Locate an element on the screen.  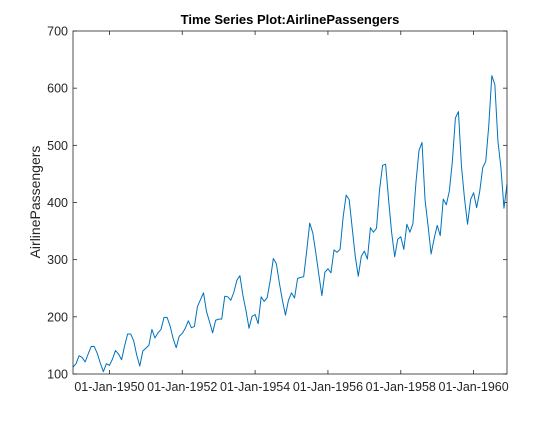
y-tick-label: 600 is located at coordinates (57, 89).